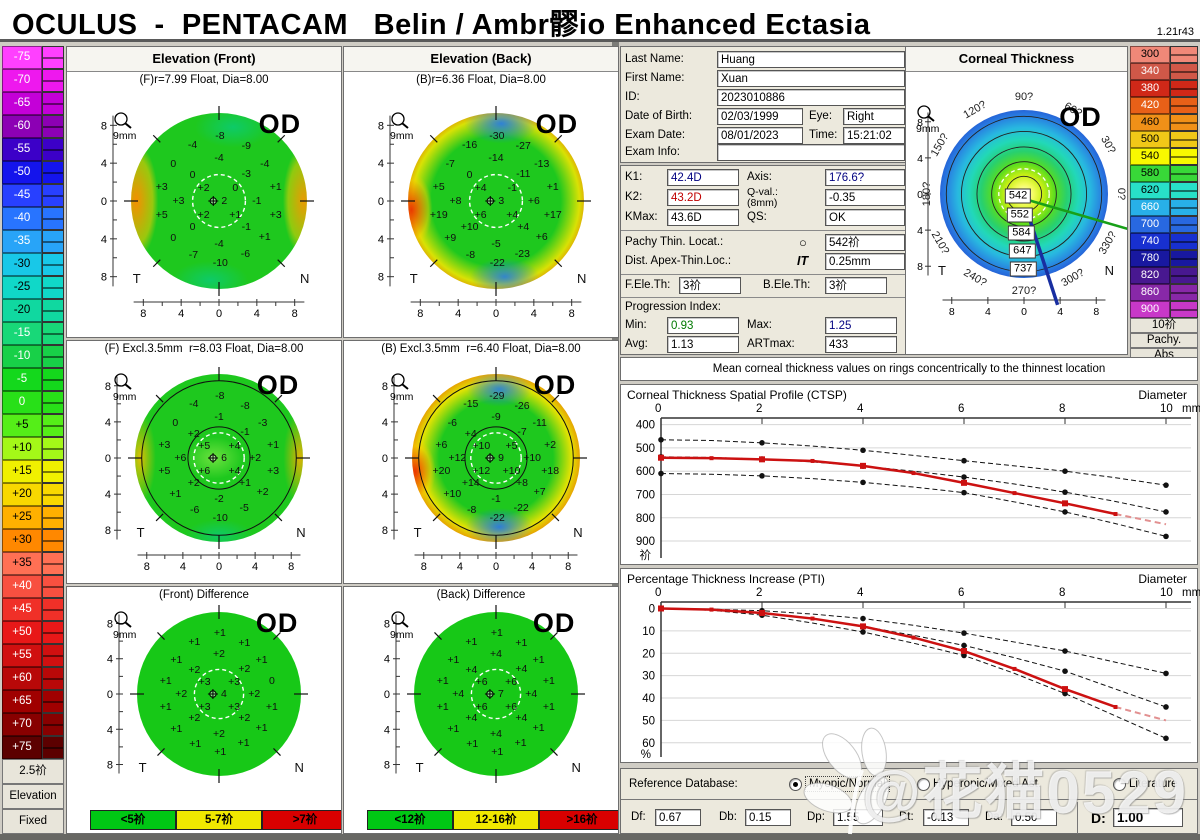  What do you see at coordinates (847, 784) in the screenshot?
I see `radio-label-myopic-normal: Myopic/Normal` at bounding box center [847, 784].